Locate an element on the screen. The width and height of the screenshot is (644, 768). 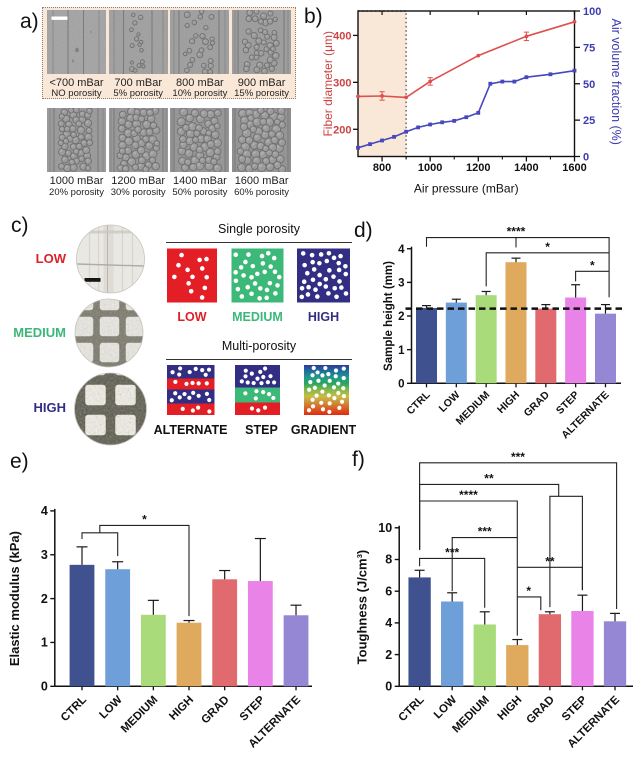
svg-text: 200 is located at coordinates (342, 130).